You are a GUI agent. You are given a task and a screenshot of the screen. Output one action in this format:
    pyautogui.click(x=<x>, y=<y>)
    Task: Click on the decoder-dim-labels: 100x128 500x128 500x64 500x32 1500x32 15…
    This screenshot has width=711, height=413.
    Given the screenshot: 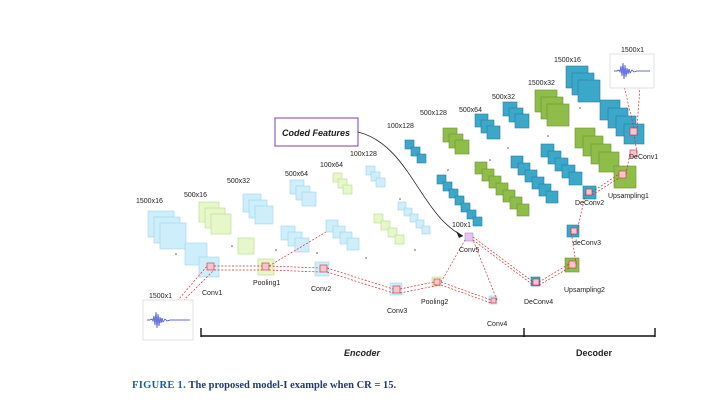 What is the action you would take?
    pyautogui.click(x=515, y=88)
    